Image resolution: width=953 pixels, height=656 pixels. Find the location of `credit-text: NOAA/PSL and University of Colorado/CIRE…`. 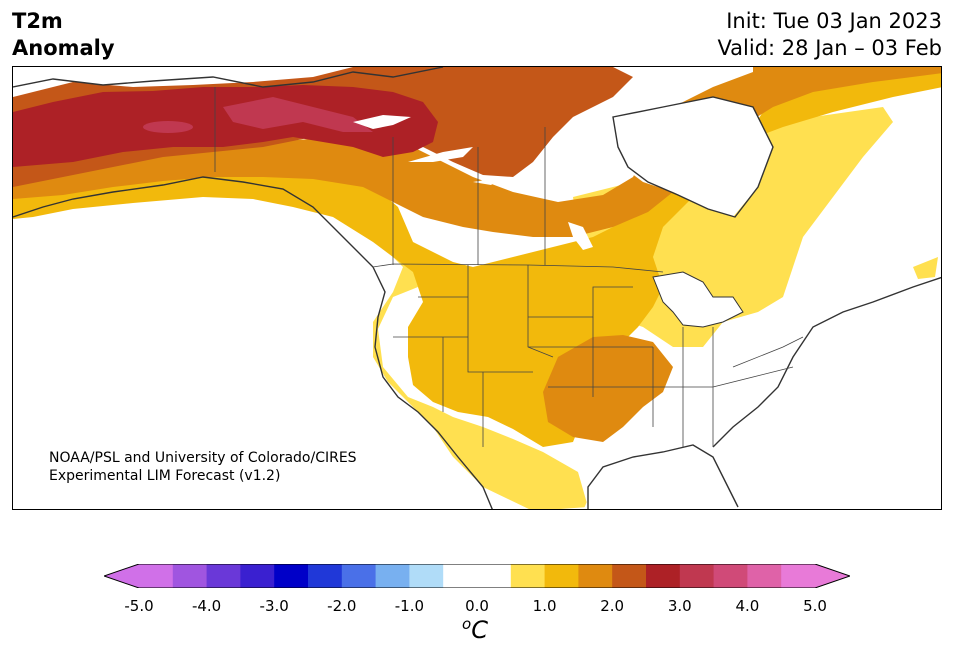

credit-text: NOAA/PSL and University of Colorado/CIRE… is located at coordinates (203, 467).